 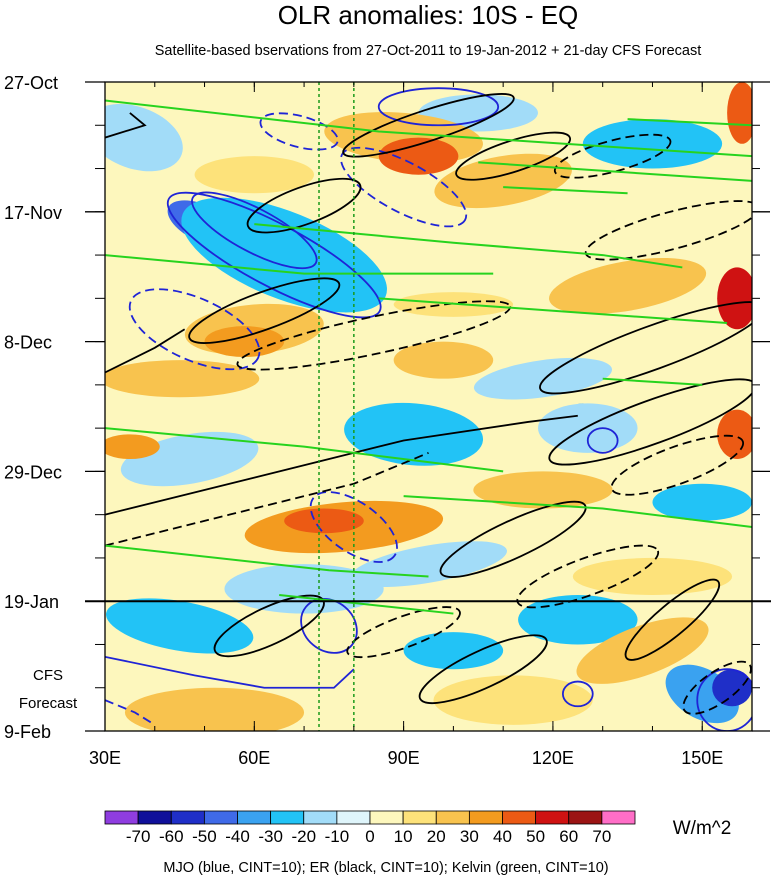 I want to click on colorbar-label: 70, so click(x=601, y=836).